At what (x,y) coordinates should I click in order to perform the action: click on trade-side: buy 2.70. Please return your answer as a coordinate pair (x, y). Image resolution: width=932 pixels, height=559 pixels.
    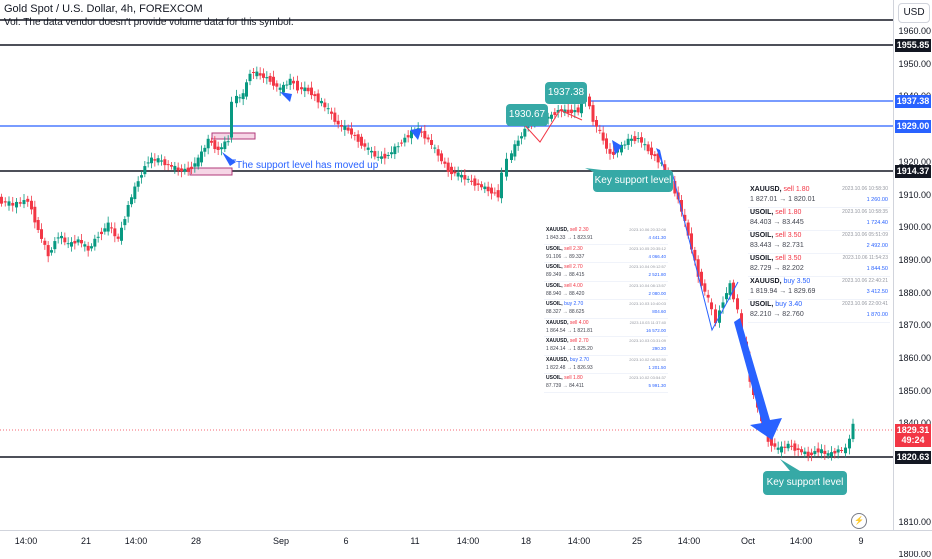
    Looking at the image, I should click on (579, 359).